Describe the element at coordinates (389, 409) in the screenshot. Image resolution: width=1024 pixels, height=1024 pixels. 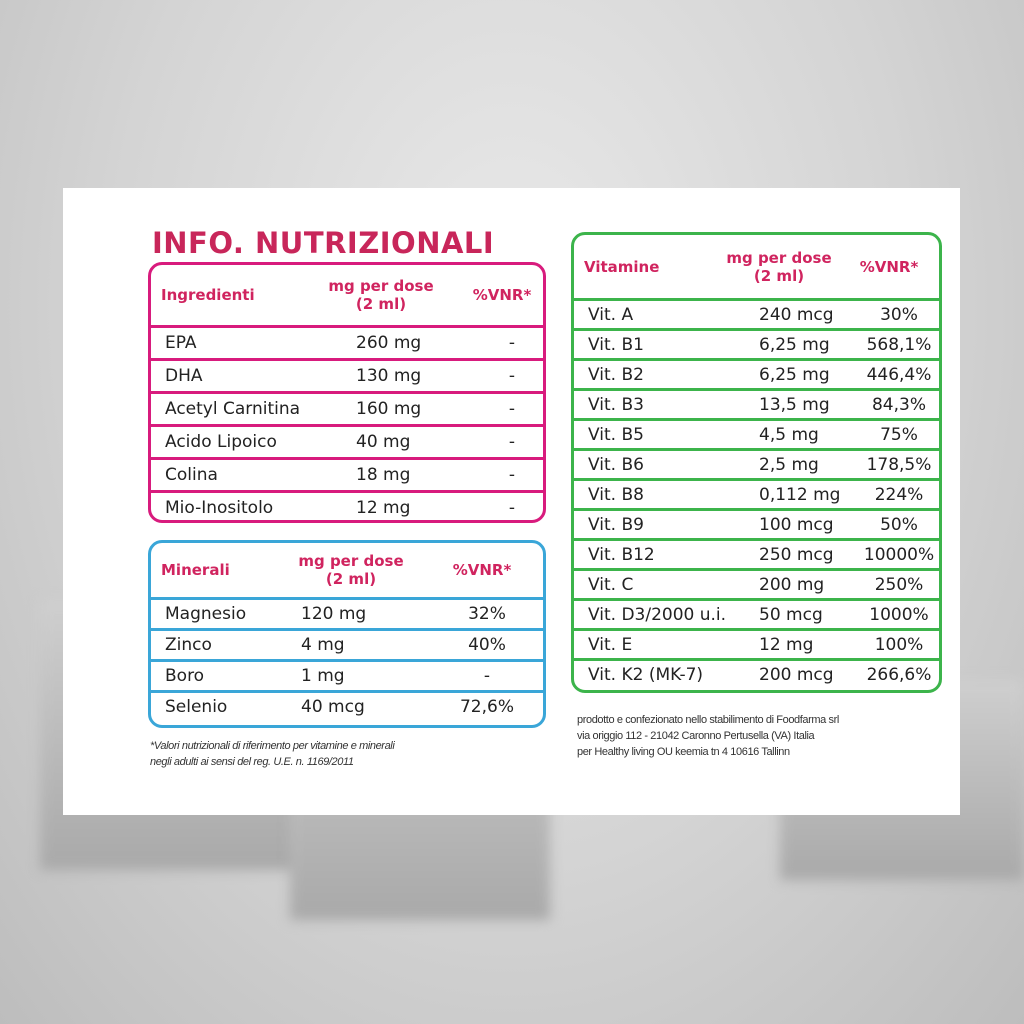
I see `row-amount: 160 mg` at that location.